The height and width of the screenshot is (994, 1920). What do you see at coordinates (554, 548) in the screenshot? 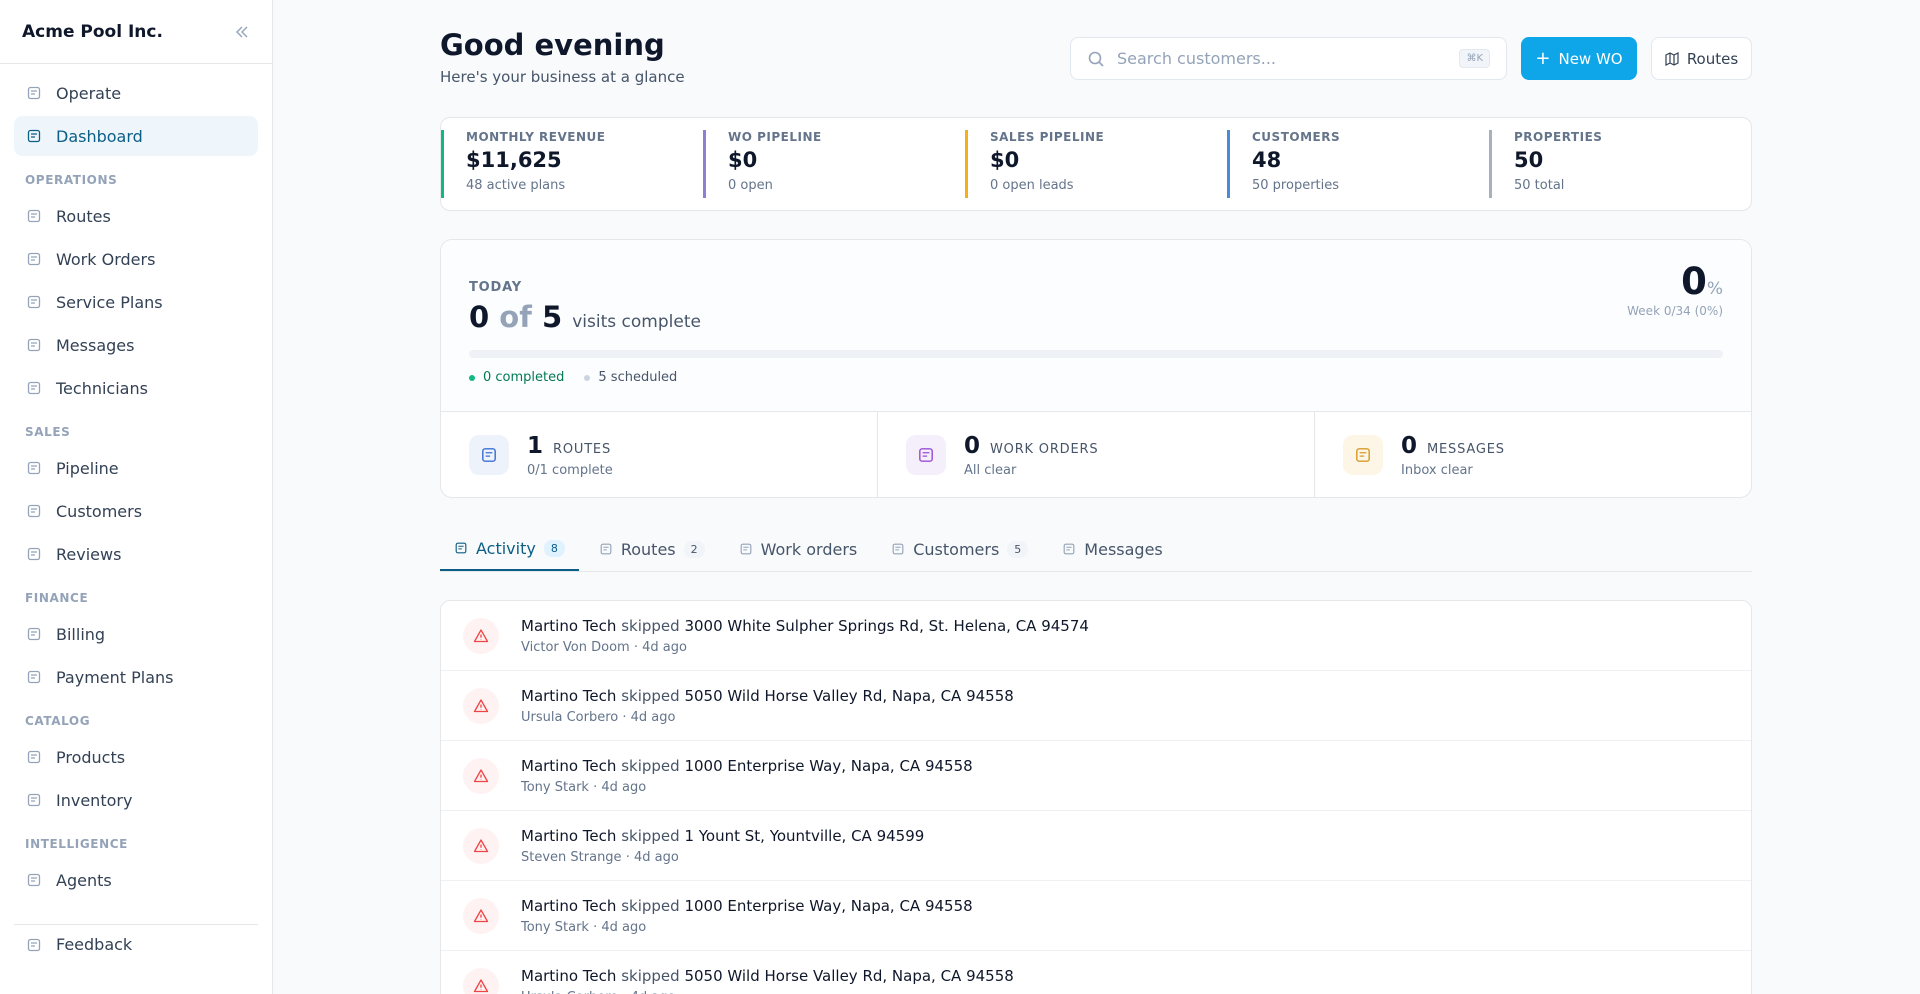
I see `tab-count: 8` at bounding box center [554, 548].